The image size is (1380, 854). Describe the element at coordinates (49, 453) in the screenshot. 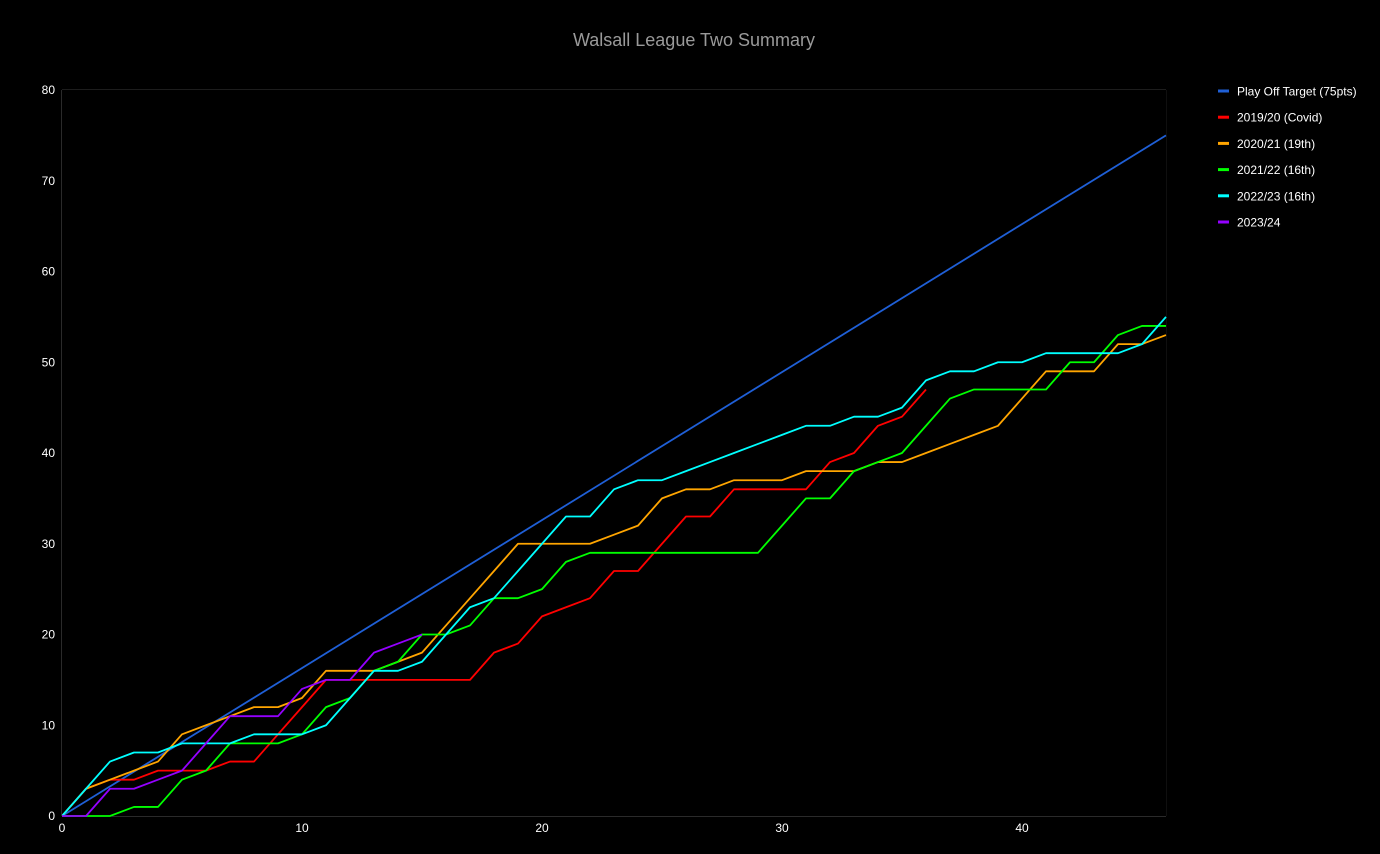

I see `y-tick-label: 40` at that location.